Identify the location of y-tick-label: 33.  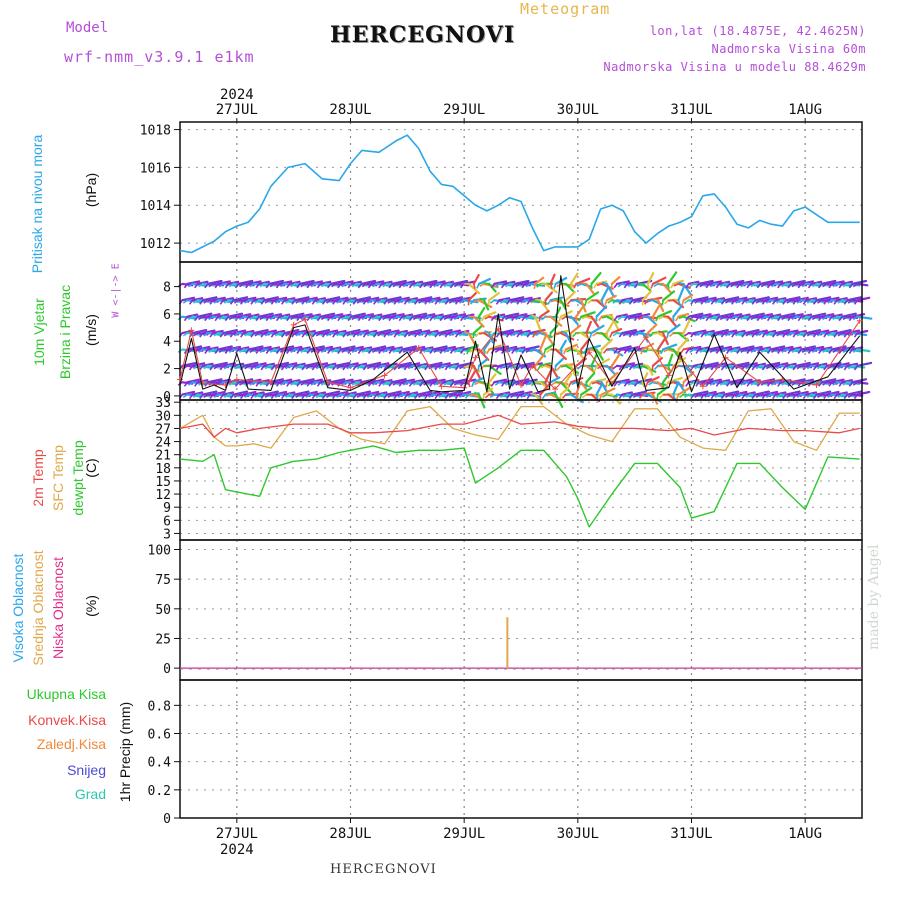
(163, 403).